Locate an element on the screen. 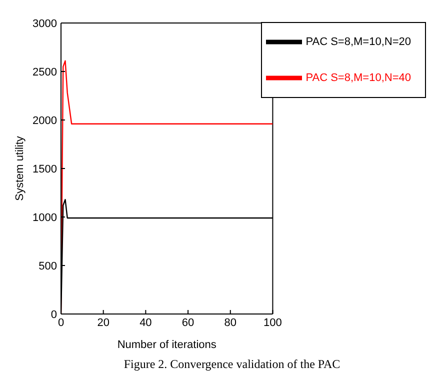 This screenshot has height=386, width=448. y-tick-label: 1500 is located at coordinates (44, 169).